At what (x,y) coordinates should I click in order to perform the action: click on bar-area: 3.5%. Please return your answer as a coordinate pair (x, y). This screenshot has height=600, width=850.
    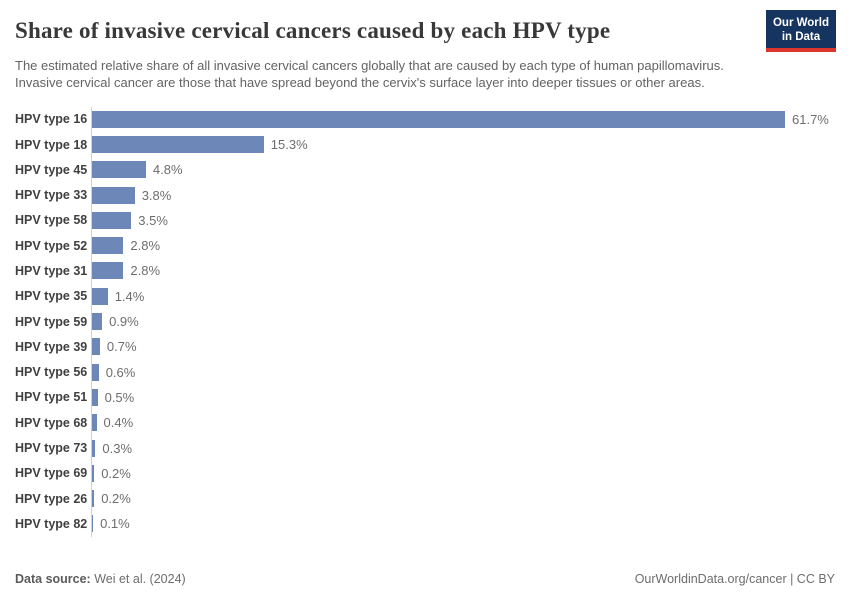
    Looking at the image, I should click on (463, 220).